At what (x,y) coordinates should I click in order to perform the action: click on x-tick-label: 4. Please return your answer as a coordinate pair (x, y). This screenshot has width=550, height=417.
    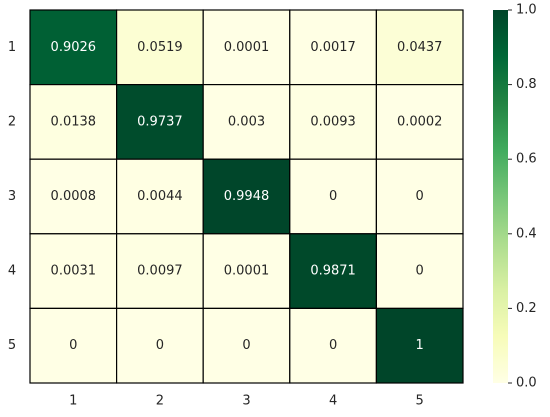
    Looking at the image, I should click on (333, 401).